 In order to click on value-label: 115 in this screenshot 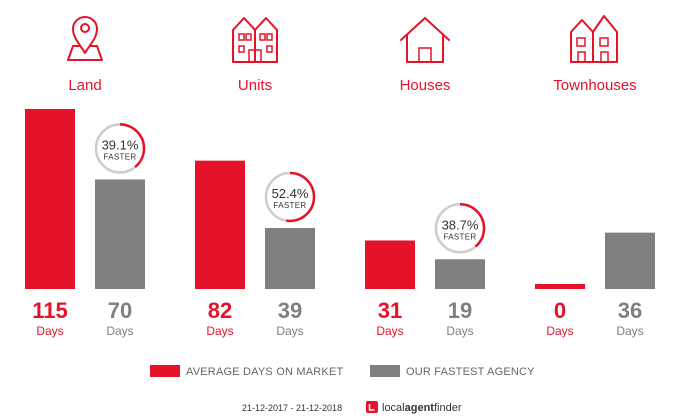, I will do `click(50, 310)`.